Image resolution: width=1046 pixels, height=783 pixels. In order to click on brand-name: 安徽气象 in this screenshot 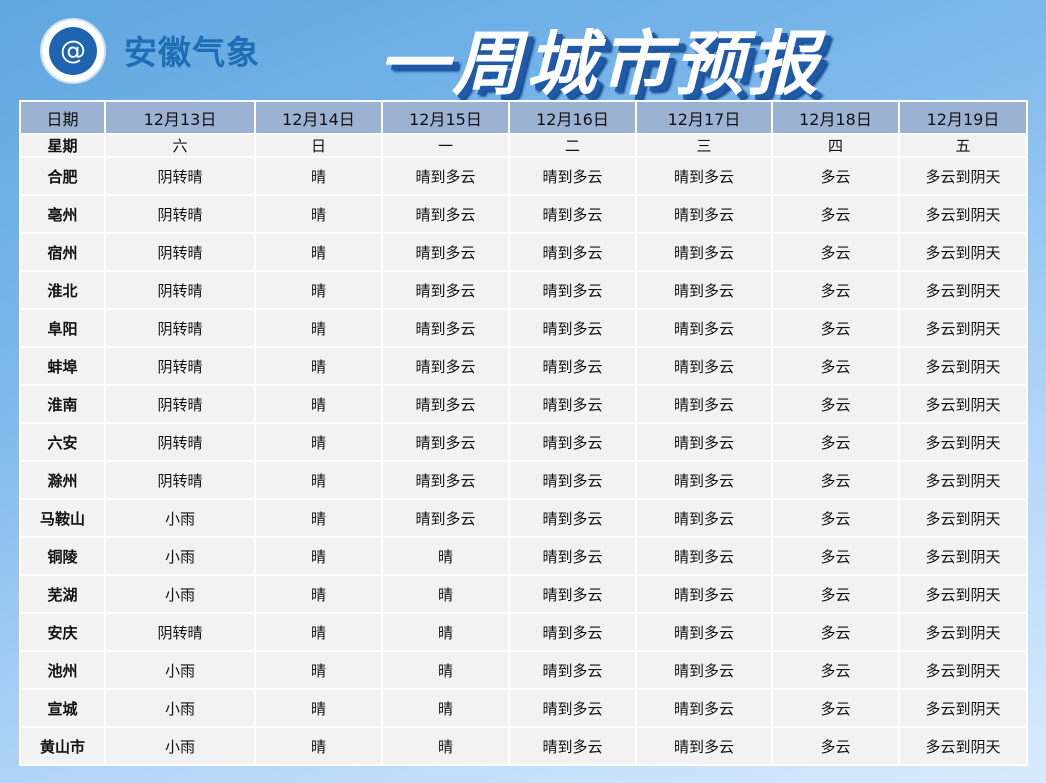, I will do `click(192, 52)`.